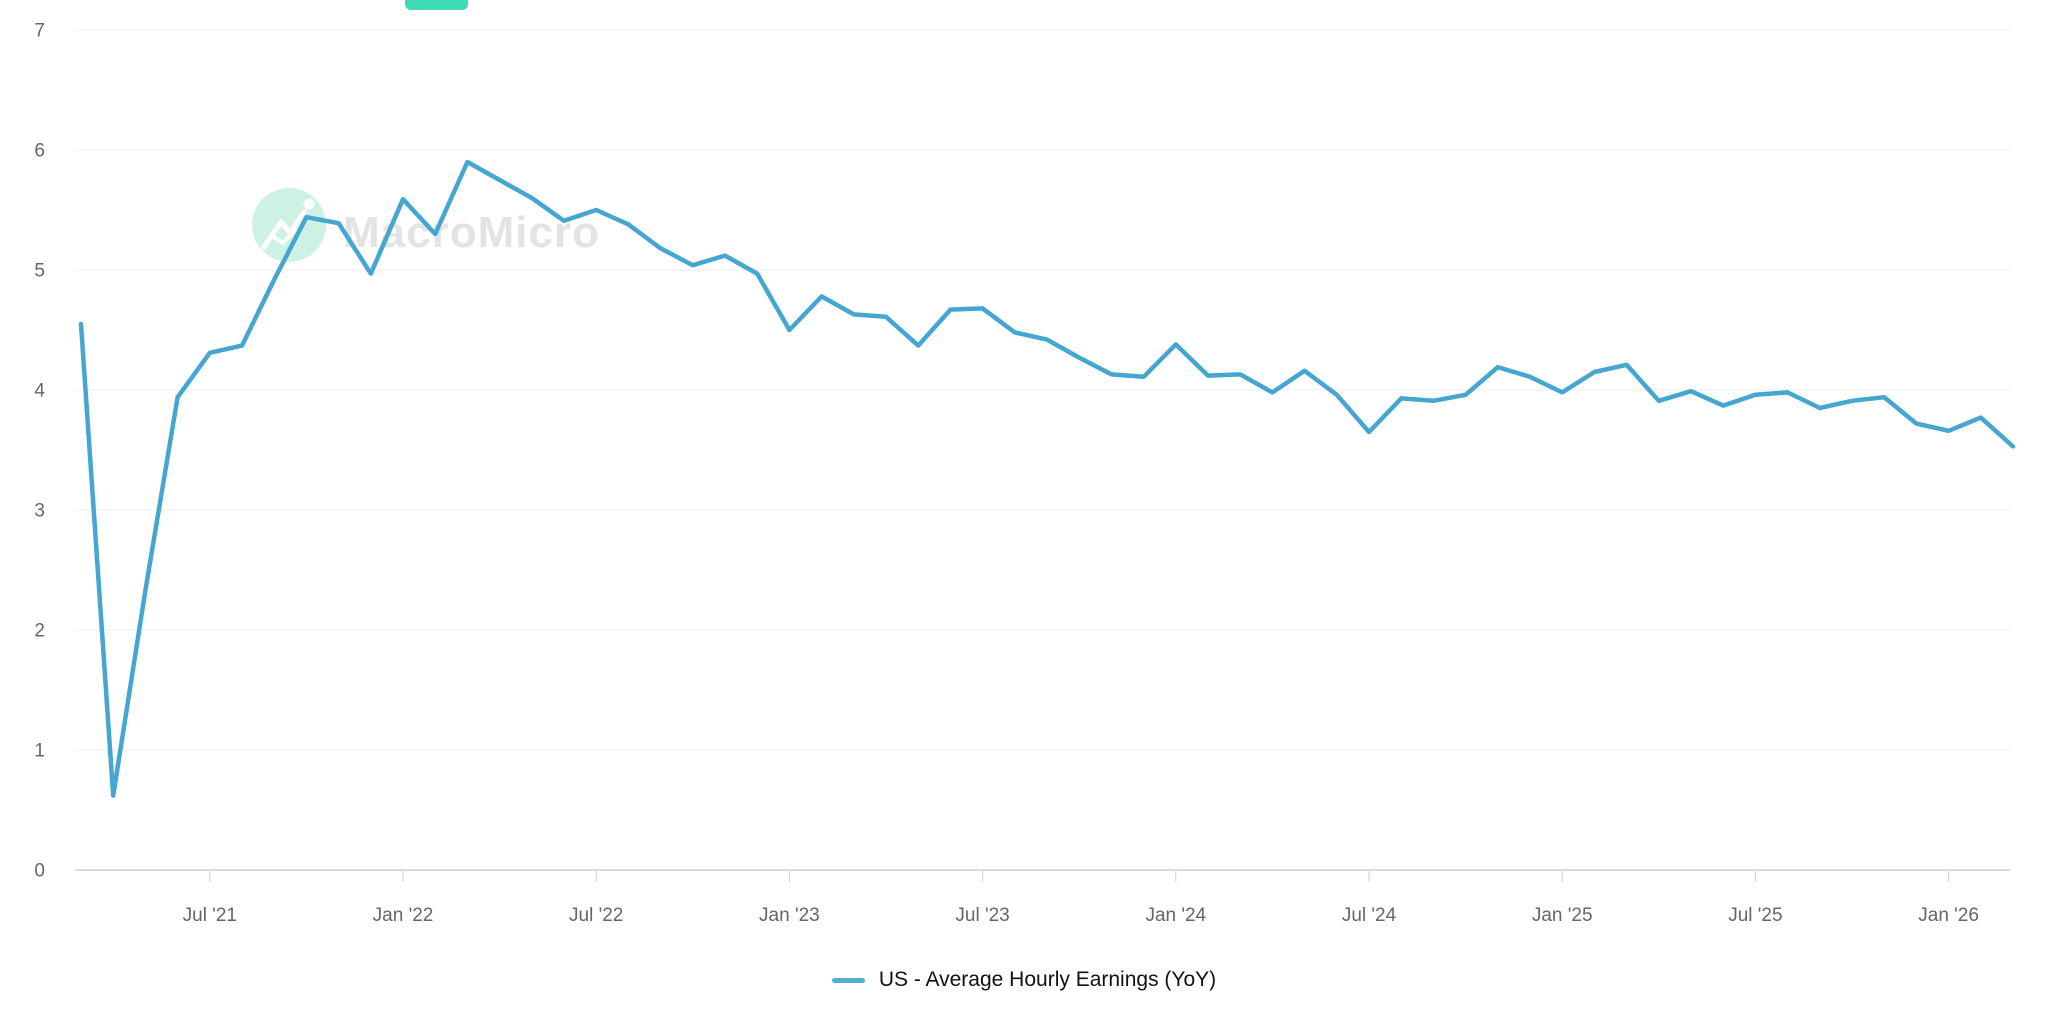 Image resolution: width=2048 pixels, height=1012 pixels. What do you see at coordinates (403, 915) in the screenshot?
I see `x-axis-label: Jan '22` at bounding box center [403, 915].